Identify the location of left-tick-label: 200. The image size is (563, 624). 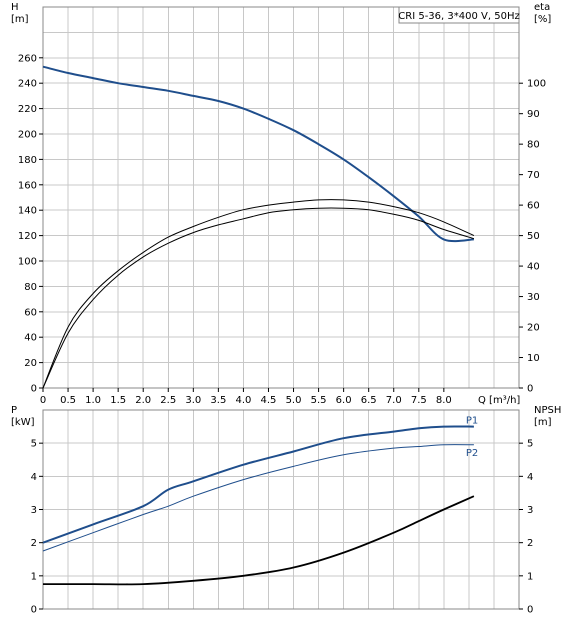
(27, 135).